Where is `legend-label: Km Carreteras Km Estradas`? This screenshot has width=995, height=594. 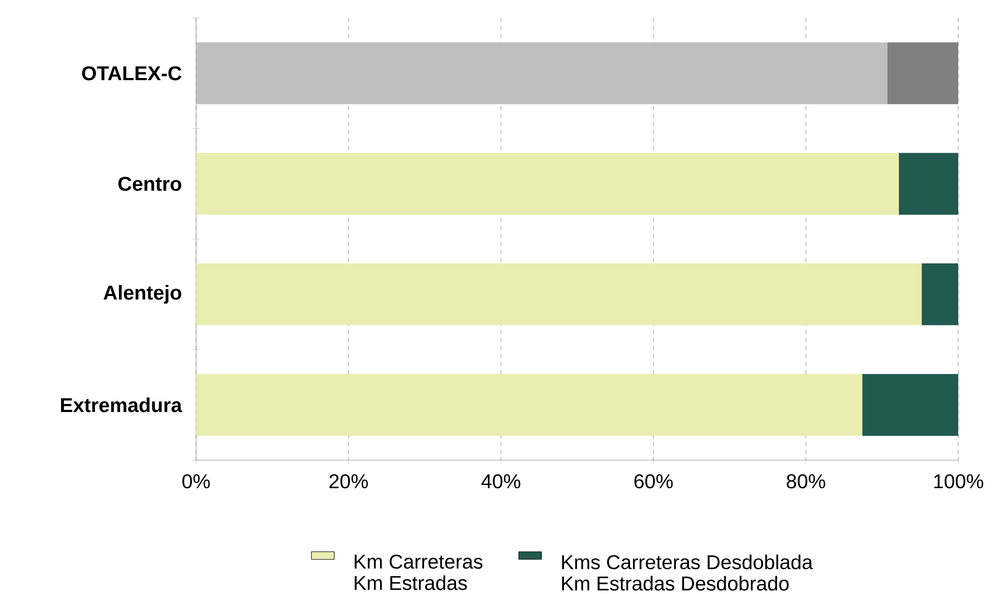
legend-label: Km Carreteras Km Estradas is located at coordinates (418, 572).